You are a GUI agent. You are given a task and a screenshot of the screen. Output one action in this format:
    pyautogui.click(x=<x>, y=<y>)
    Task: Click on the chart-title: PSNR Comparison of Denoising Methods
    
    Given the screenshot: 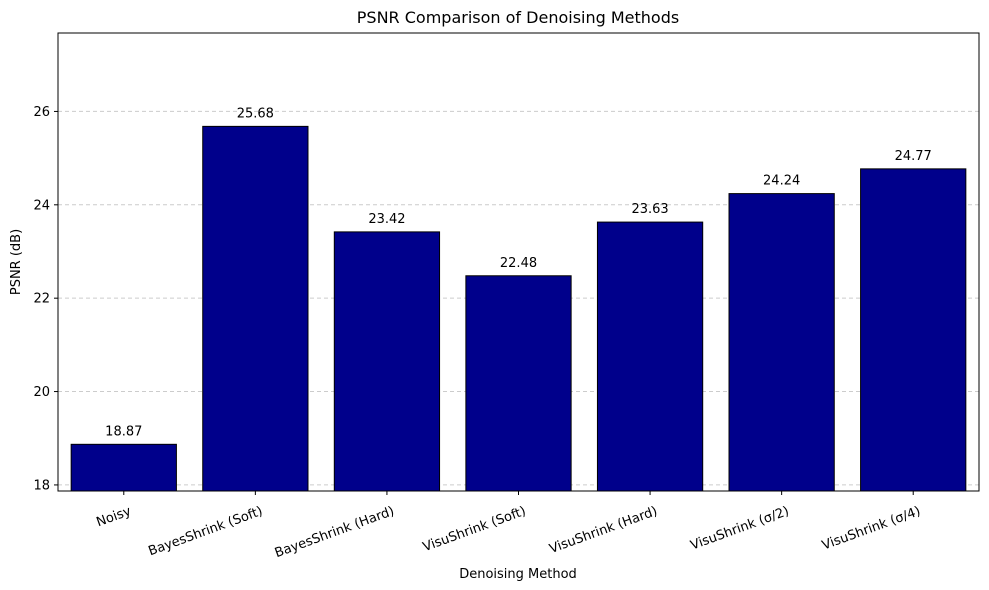 What is the action you would take?
    pyautogui.click(x=518, y=17)
    